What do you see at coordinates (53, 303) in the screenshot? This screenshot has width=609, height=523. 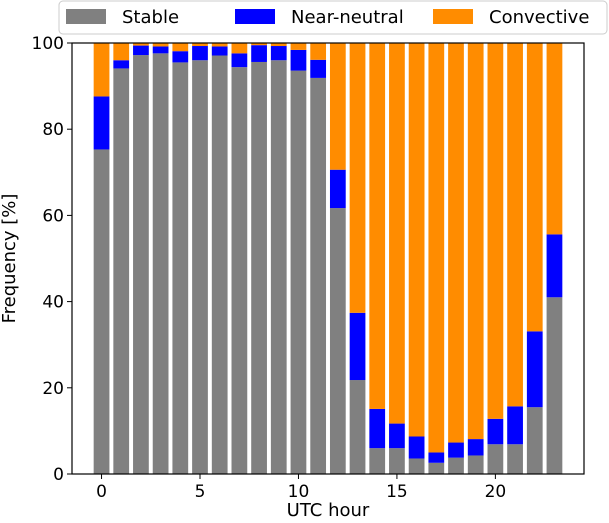 I see `y-tick-label: 40` at bounding box center [53, 303].